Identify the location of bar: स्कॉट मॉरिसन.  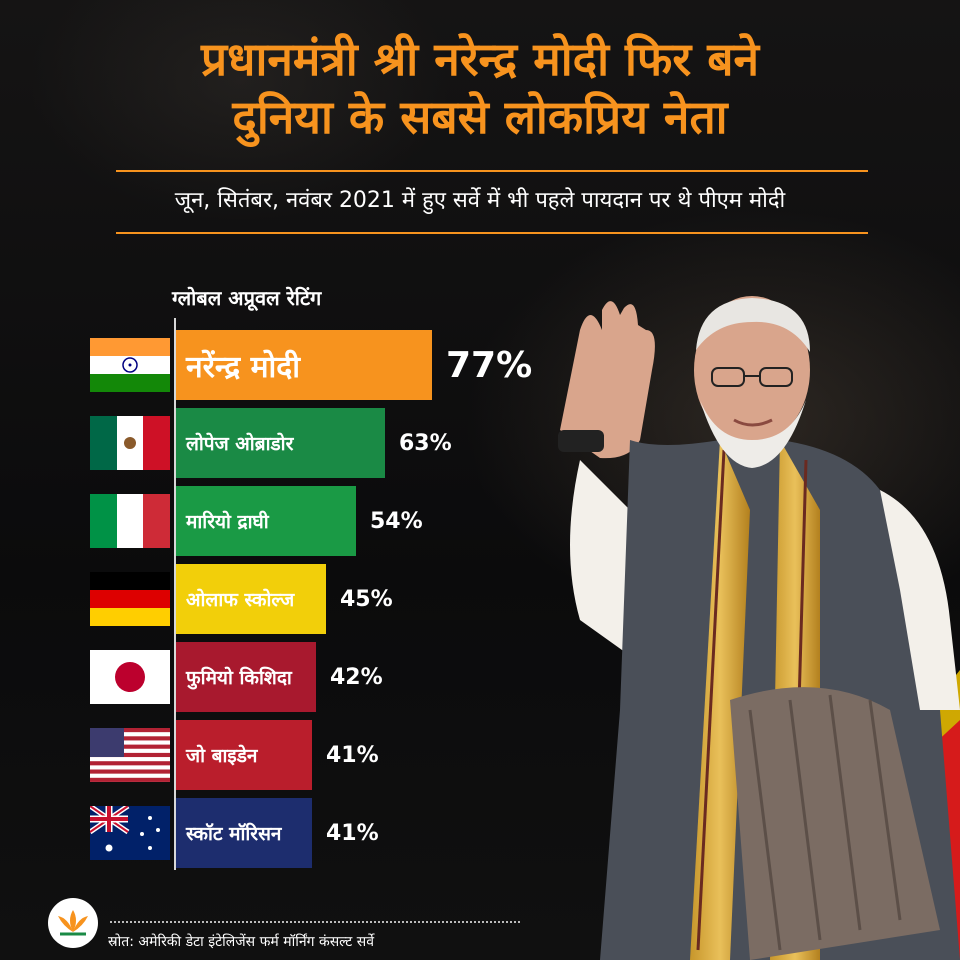
(244, 833).